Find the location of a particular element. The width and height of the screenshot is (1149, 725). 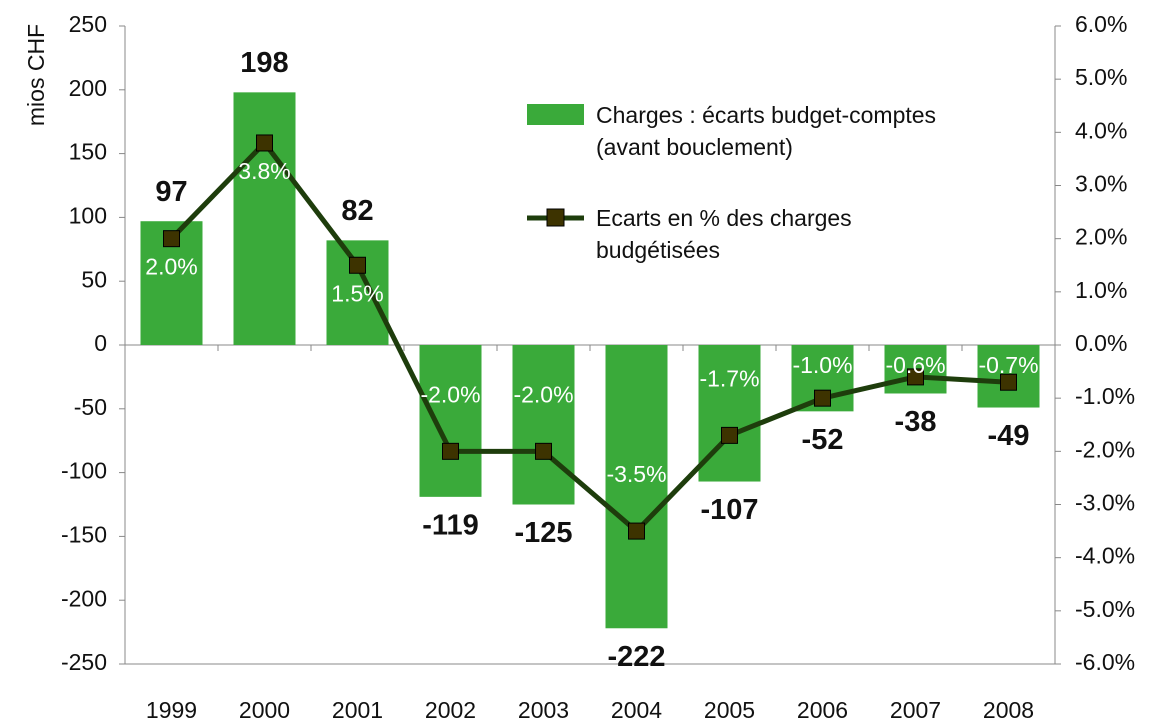

y-tick-label: 250 is located at coordinates (88, 24).